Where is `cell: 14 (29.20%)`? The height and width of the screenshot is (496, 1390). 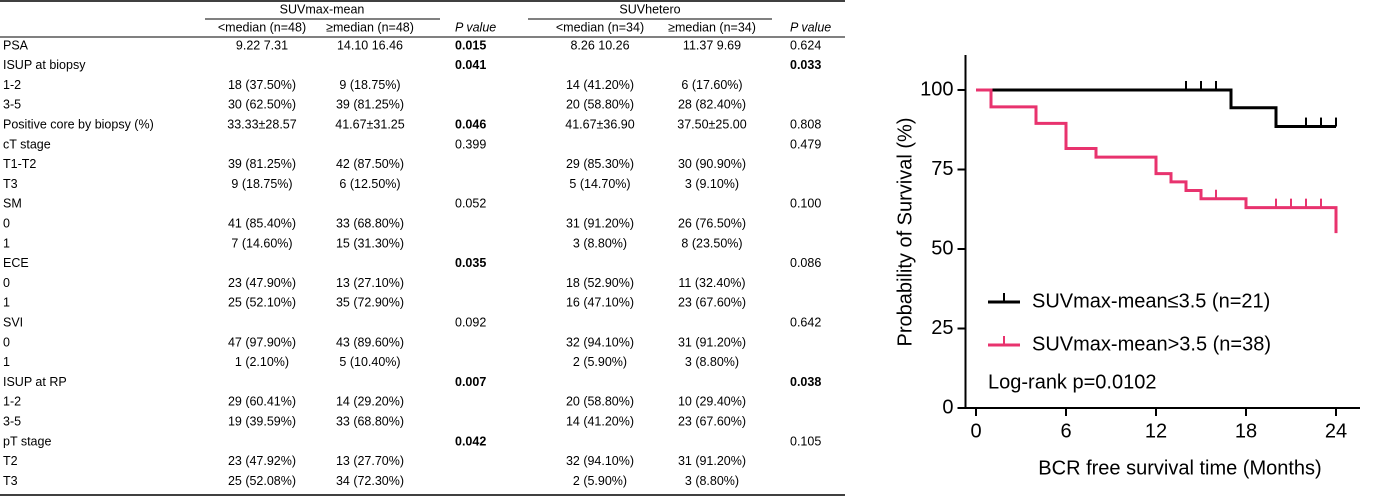 cell: 14 (29.20%) is located at coordinates (370, 402).